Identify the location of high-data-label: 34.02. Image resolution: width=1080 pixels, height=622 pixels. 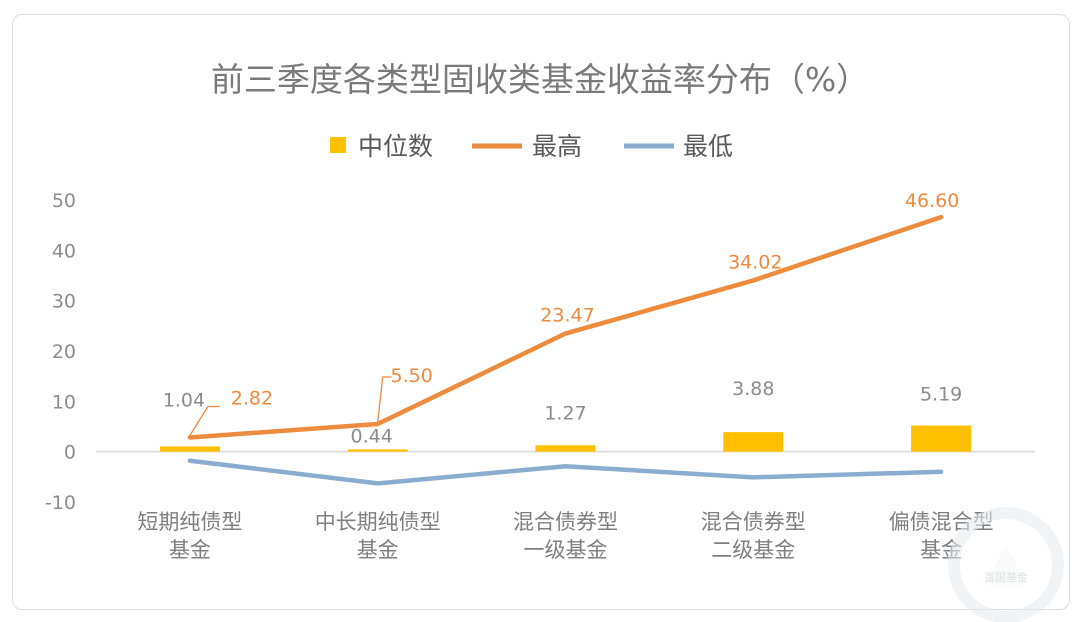
(755, 262).